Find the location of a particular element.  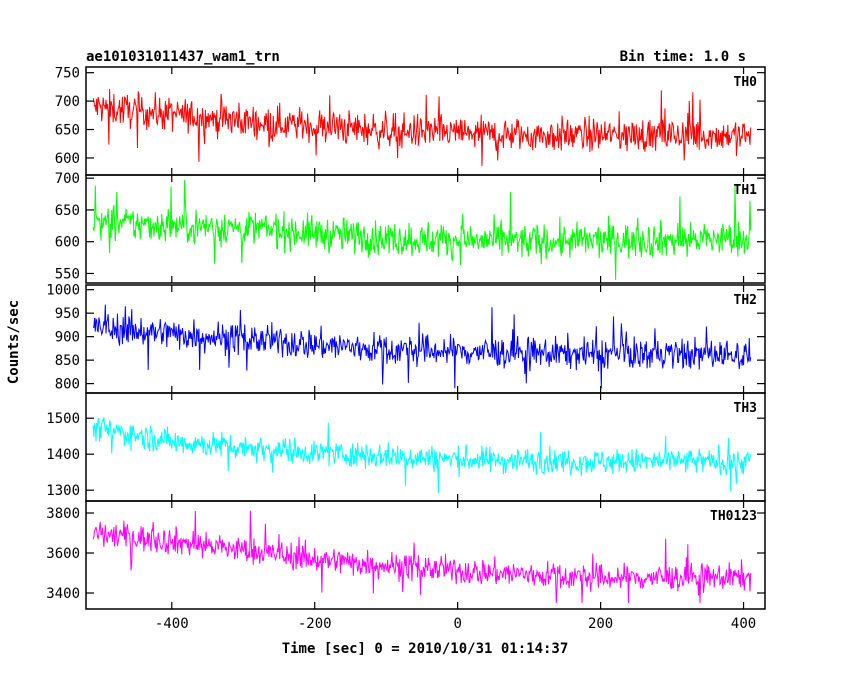

panel-label: TH0 is located at coordinates (746, 82).